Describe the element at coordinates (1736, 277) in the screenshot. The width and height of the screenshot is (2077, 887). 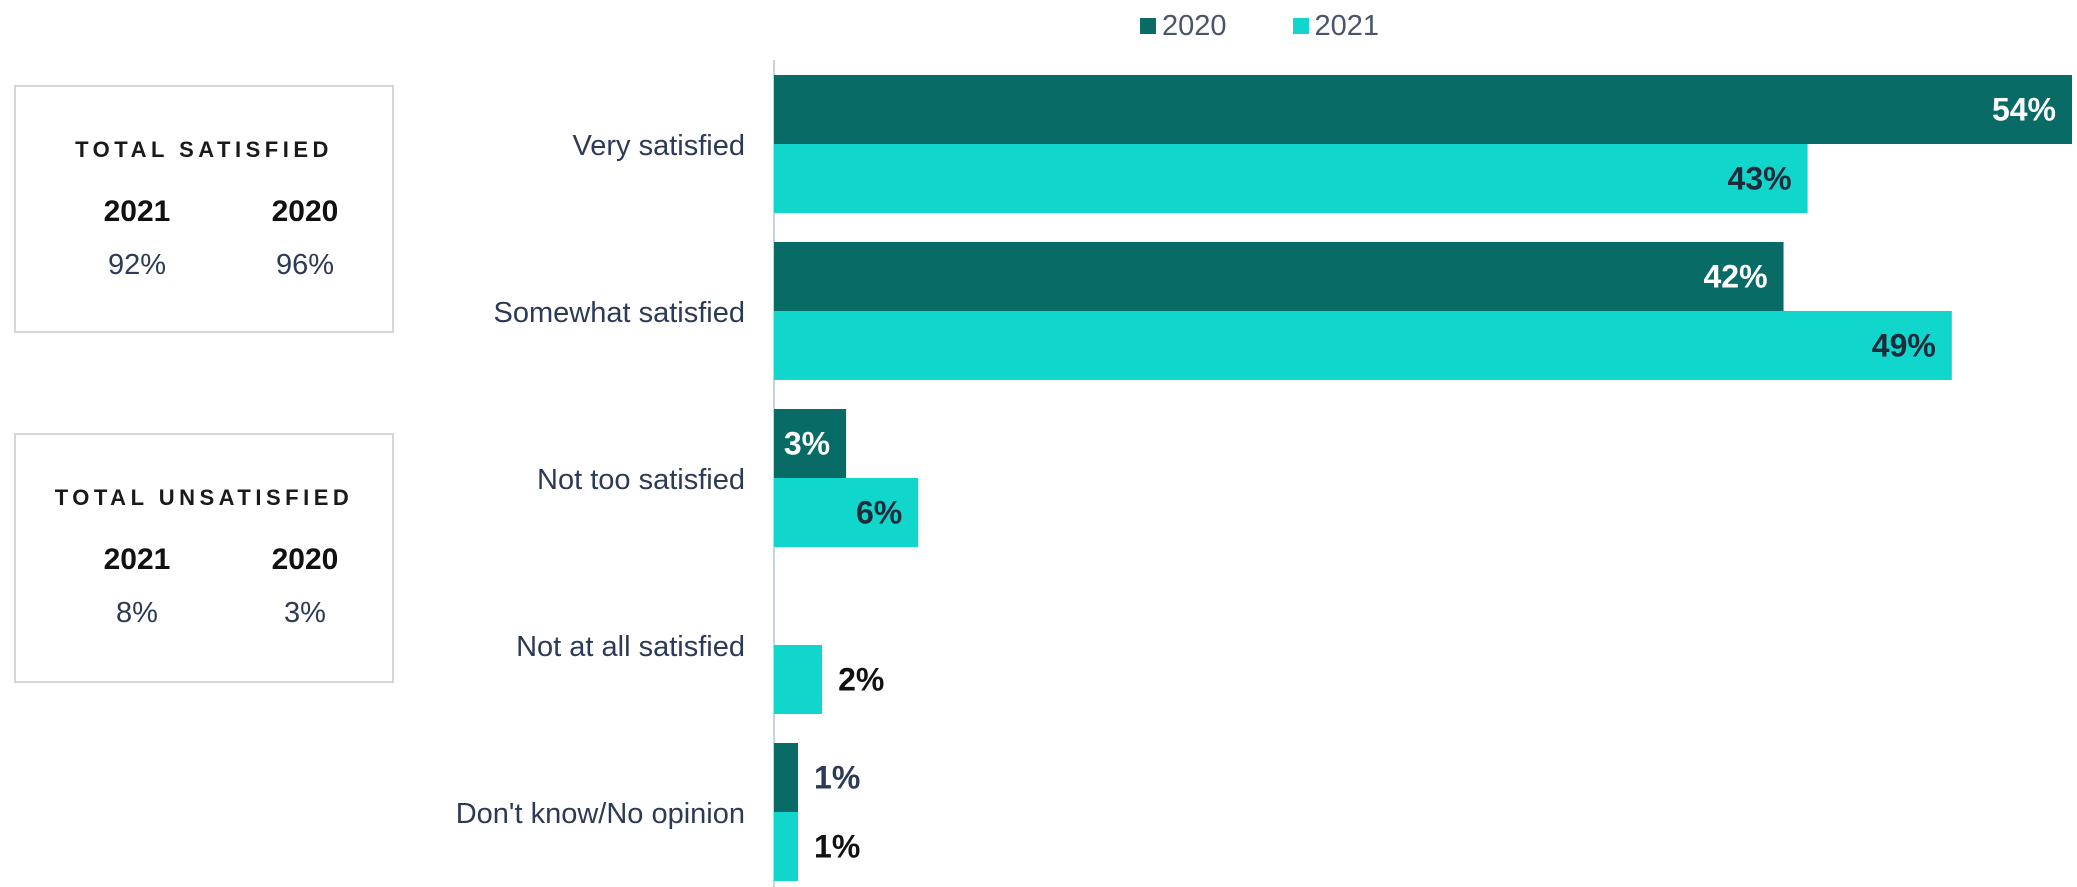
I see `value-label-2020: 42%` at that location.